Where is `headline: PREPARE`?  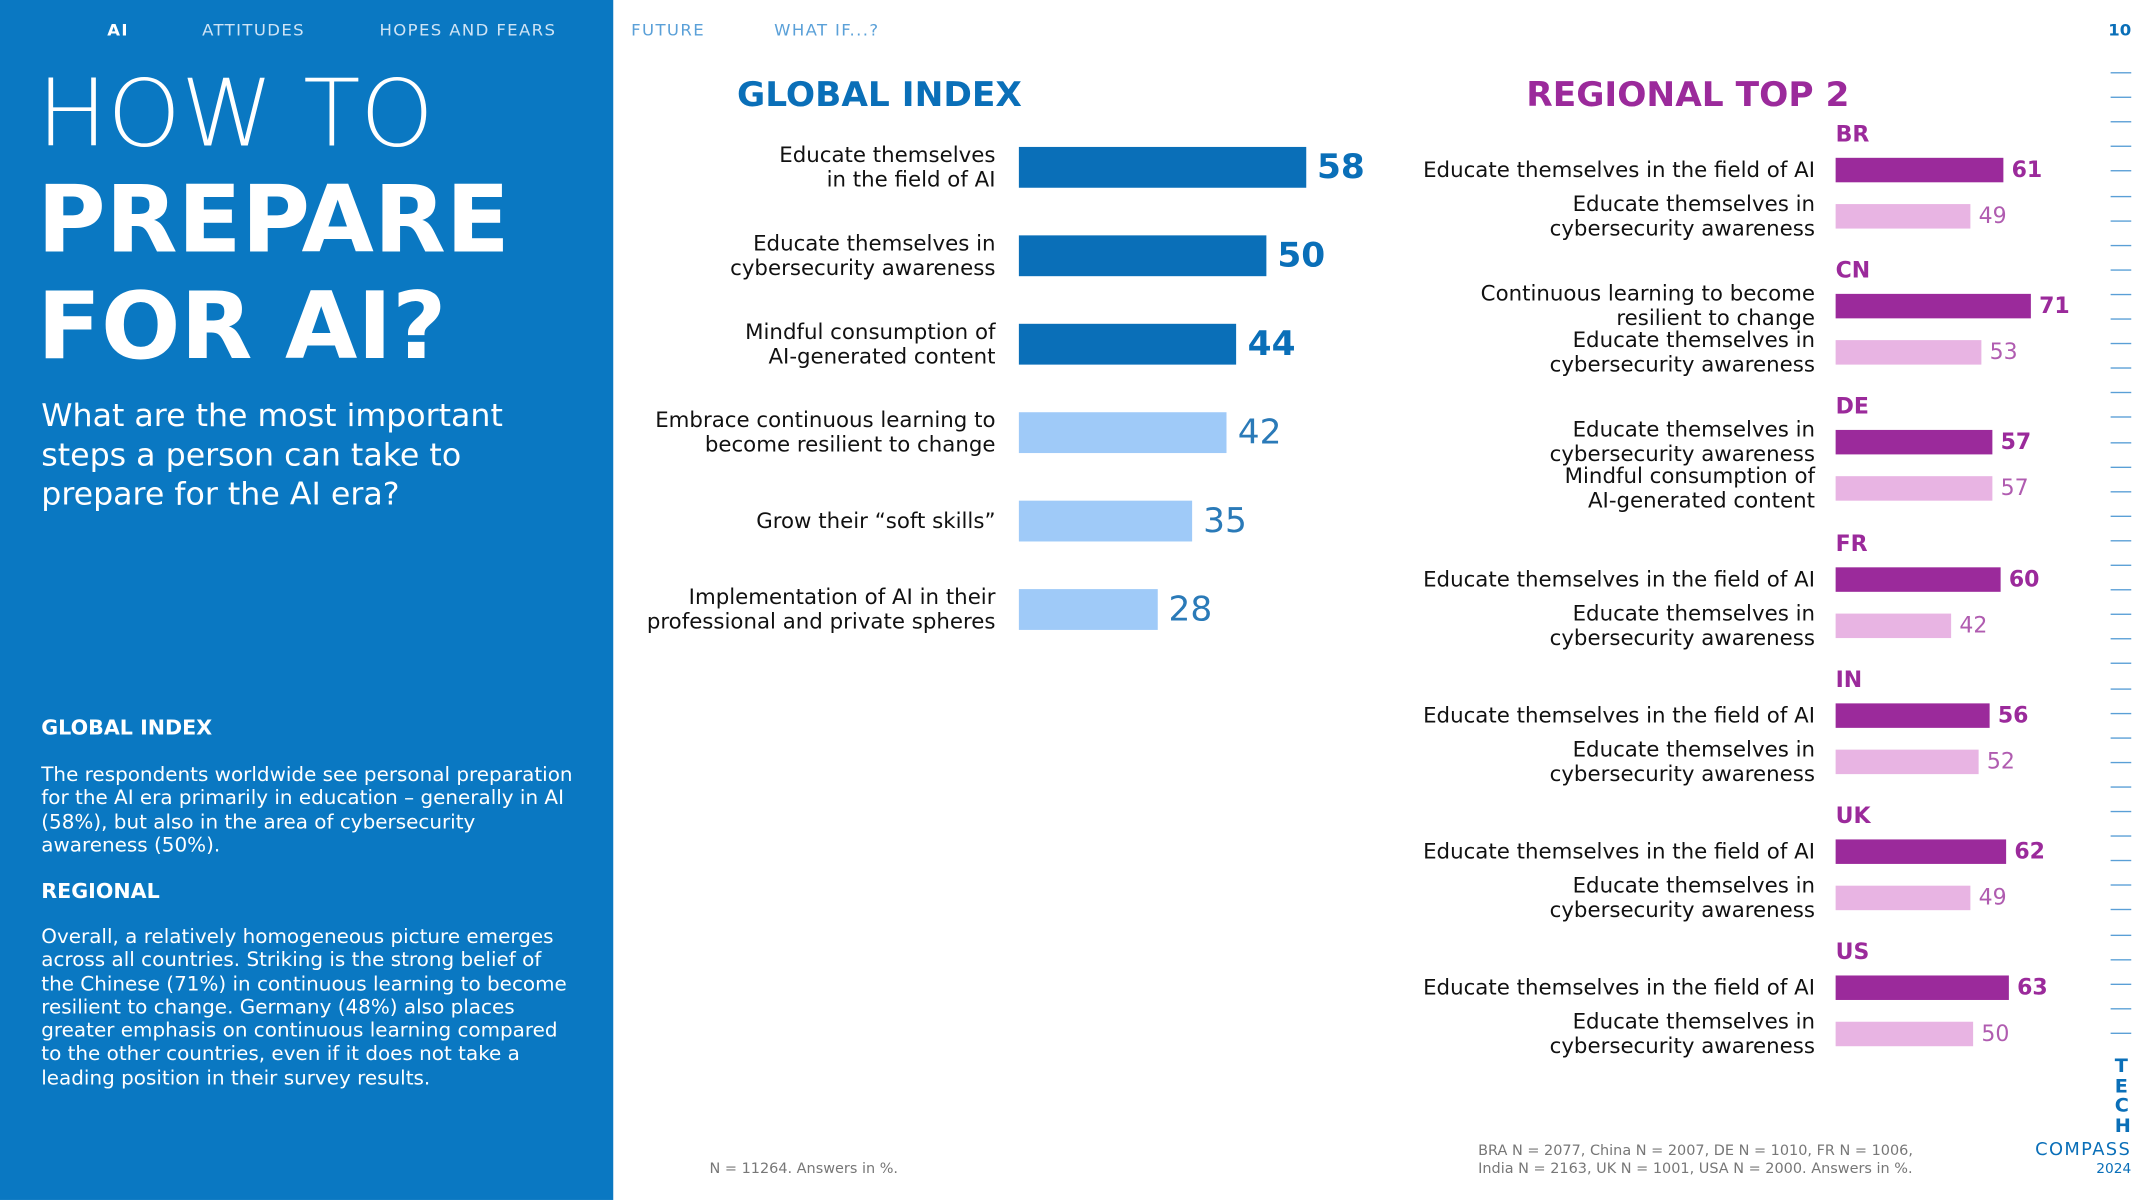
headline: PREPARE is located at coordinates (273, 221).